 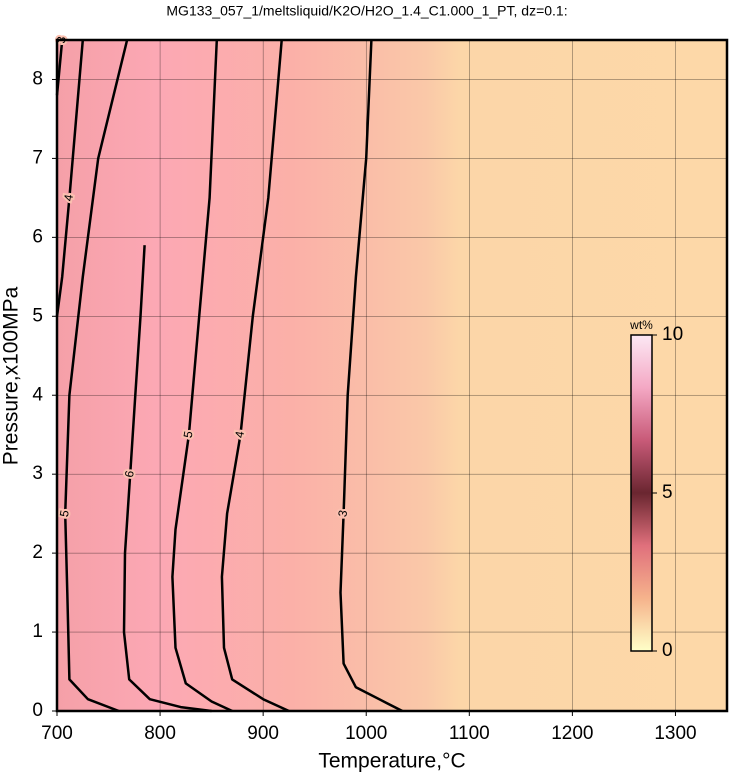 I want to click on x-tick-label: 1000, so click(x=366, y=733).